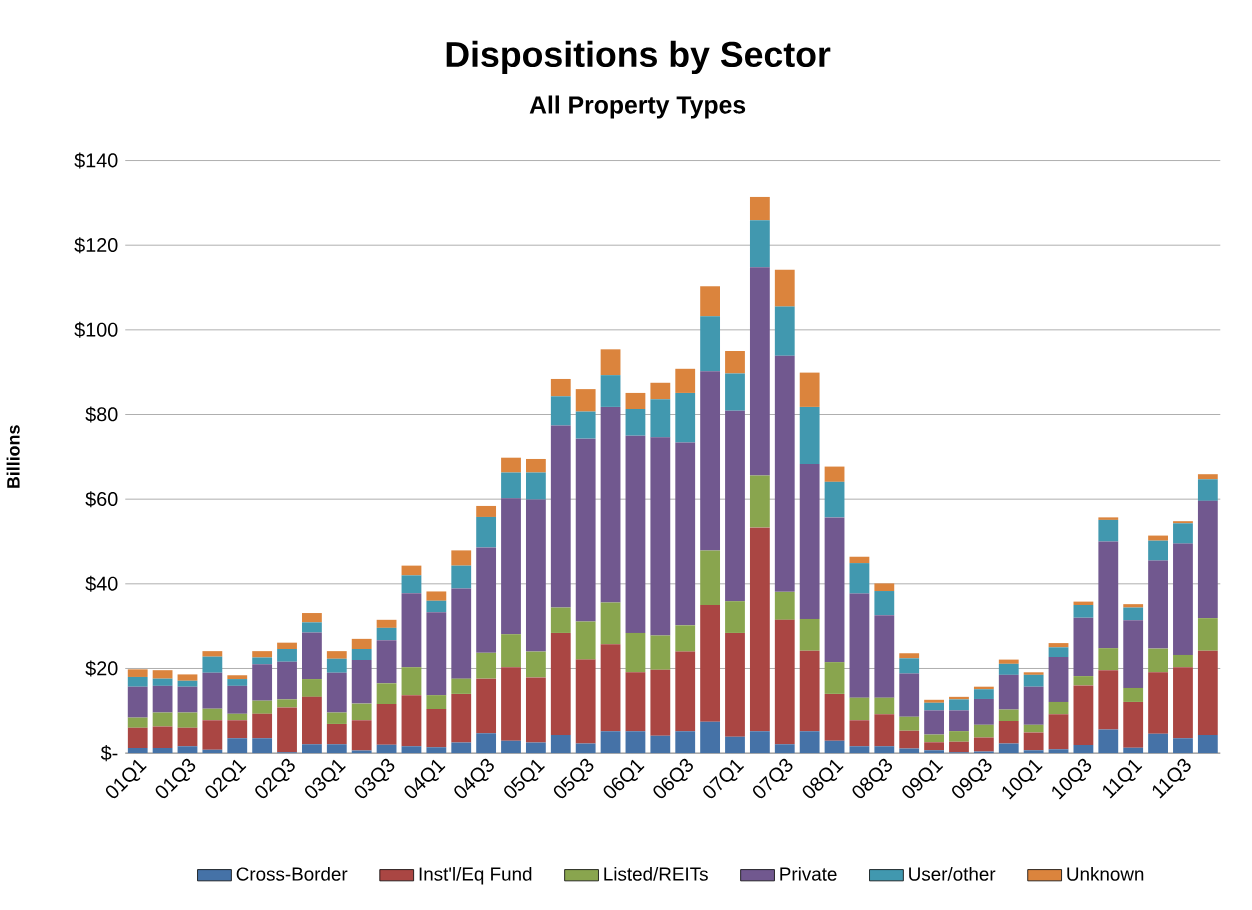  I want to click on y-tick-label: $120, so click(96, 245).